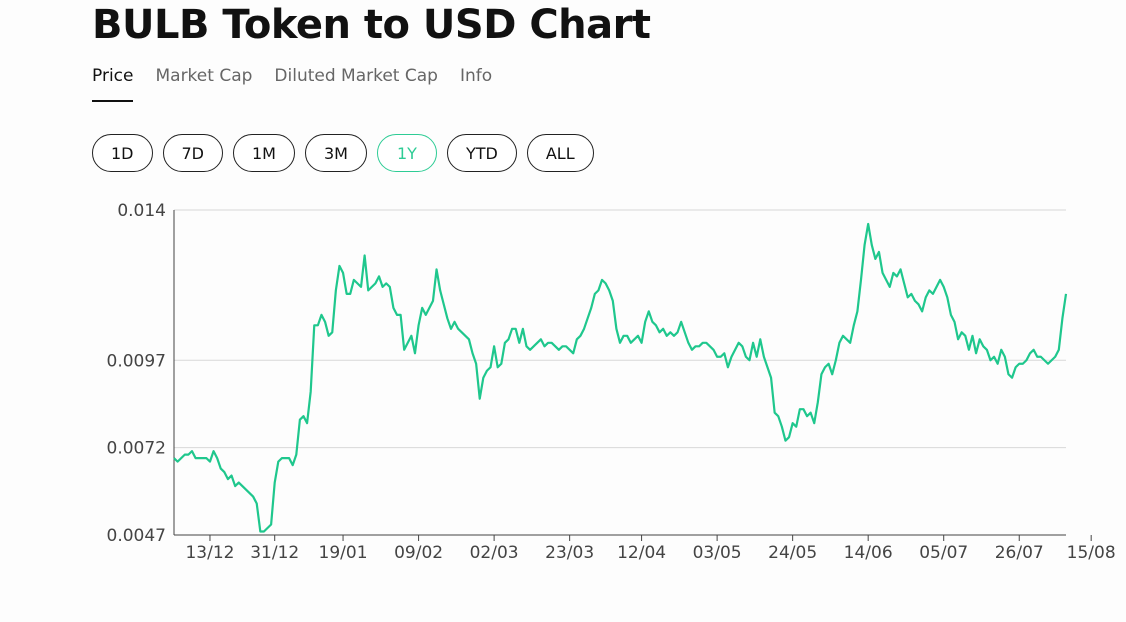 The height and width of the screenshot is (622, 1126). What do you see at coordinates (204, 76) in the screenshot?
I see `tab-market-cap: Market Cap` at bounding box center [204, 76].